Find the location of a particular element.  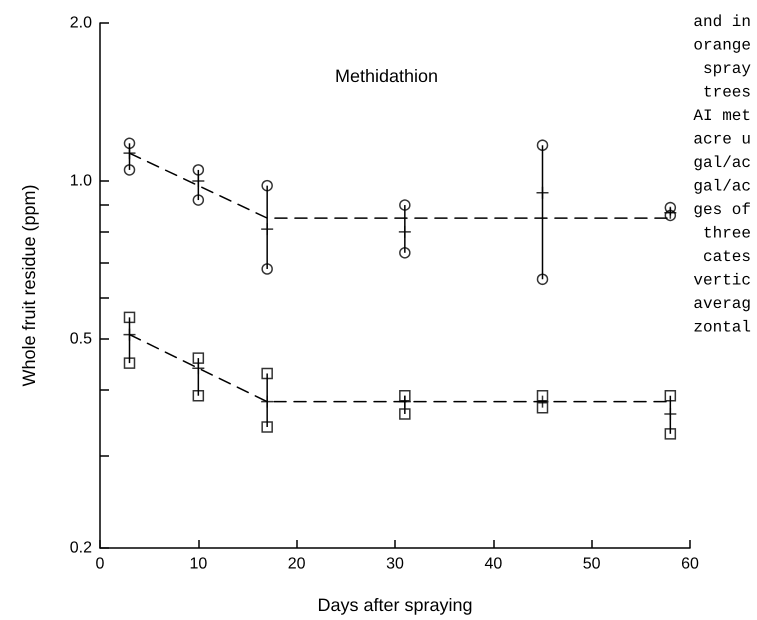

x-tick-label: 0 is located at coordinates (100, 564).